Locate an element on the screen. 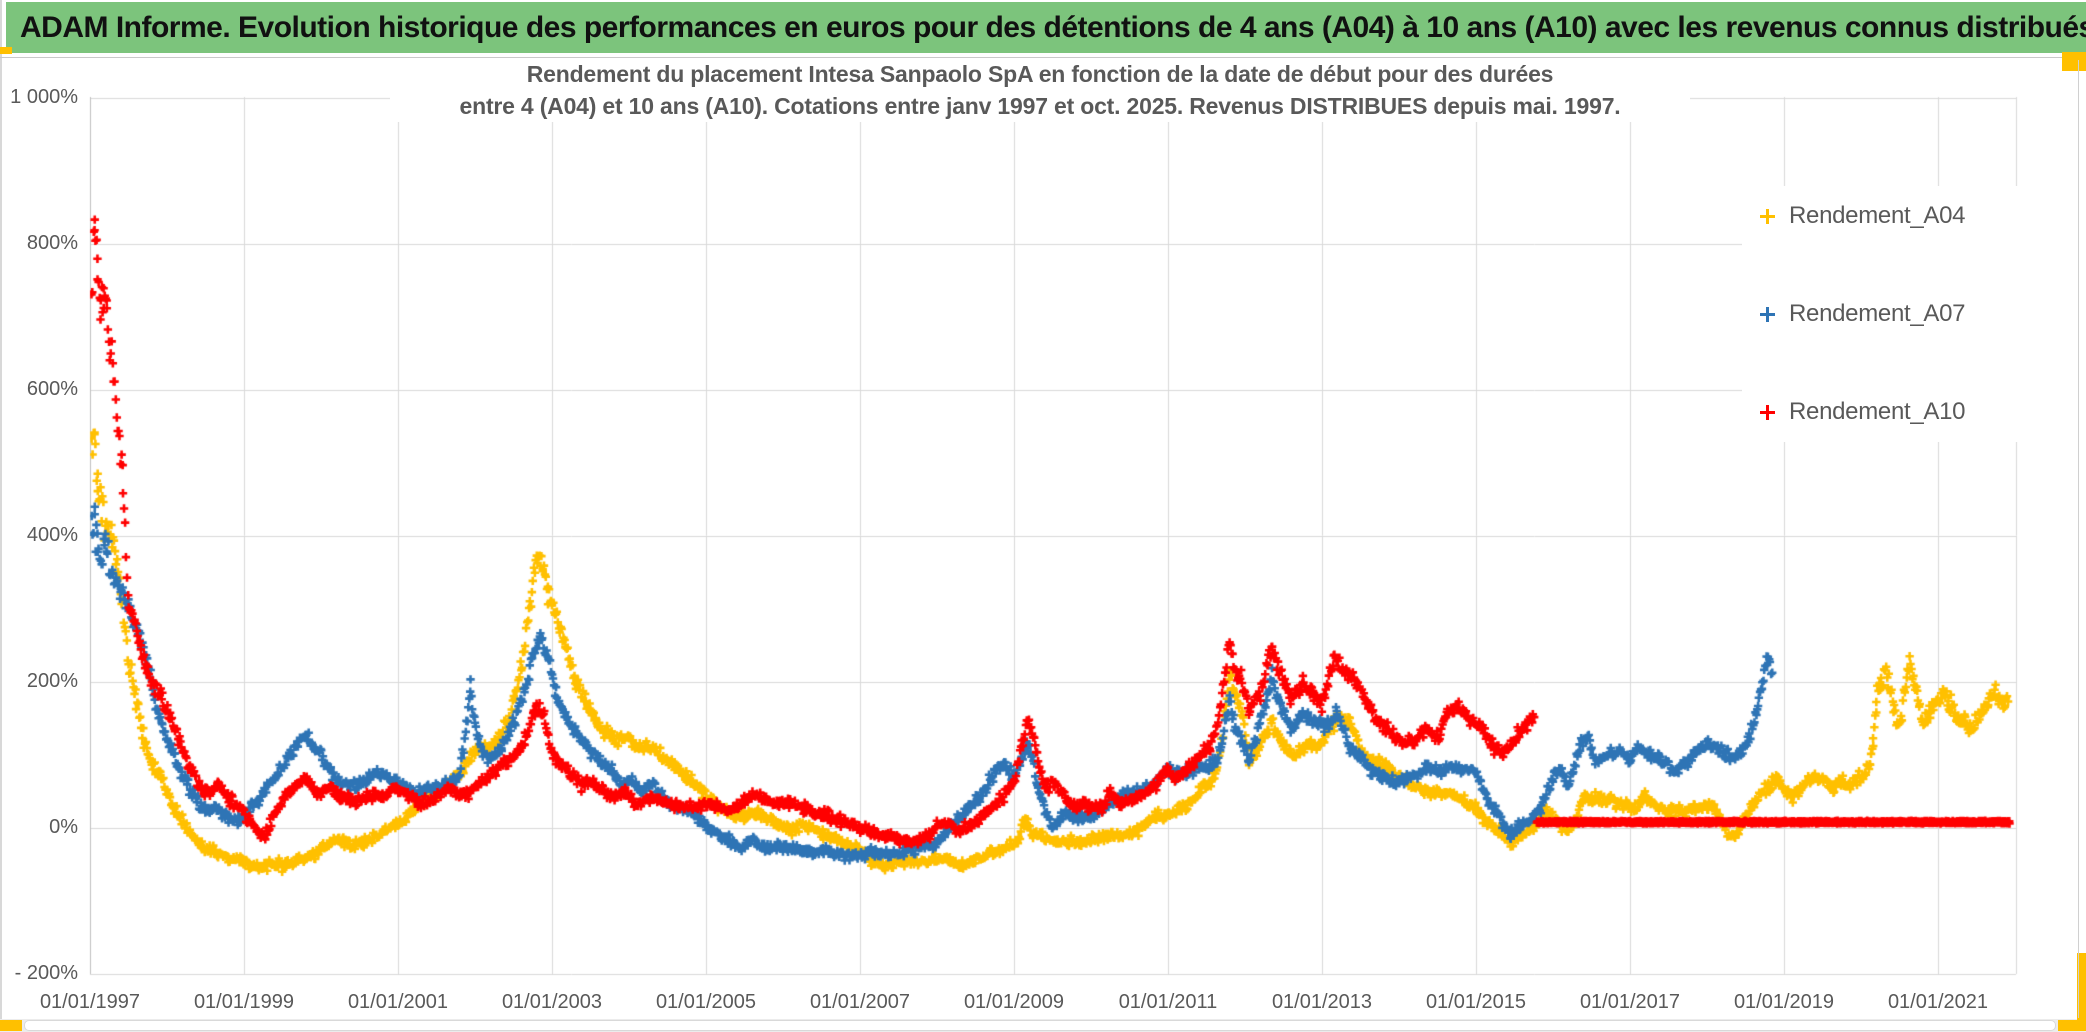 This screenshot has height=1032, width=2086. legend-item-rendement-a10: Rendement_A10 is located at coordinates (1907, 412).